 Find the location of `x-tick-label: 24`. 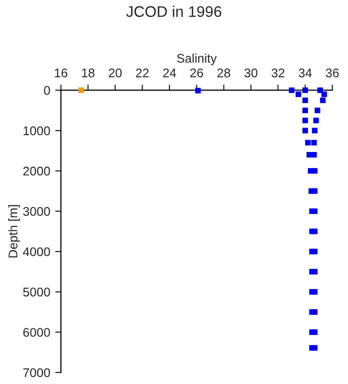

x-tick-label: 24 is located at coordinates (169, 73).